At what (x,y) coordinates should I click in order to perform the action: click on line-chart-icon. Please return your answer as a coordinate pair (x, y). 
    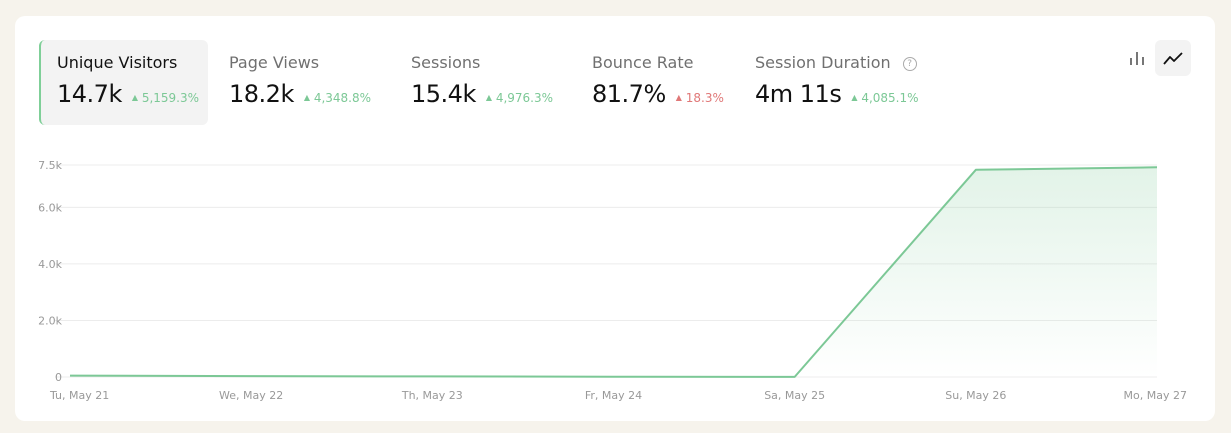
    Looking at the image, I should click on (1173, 58).